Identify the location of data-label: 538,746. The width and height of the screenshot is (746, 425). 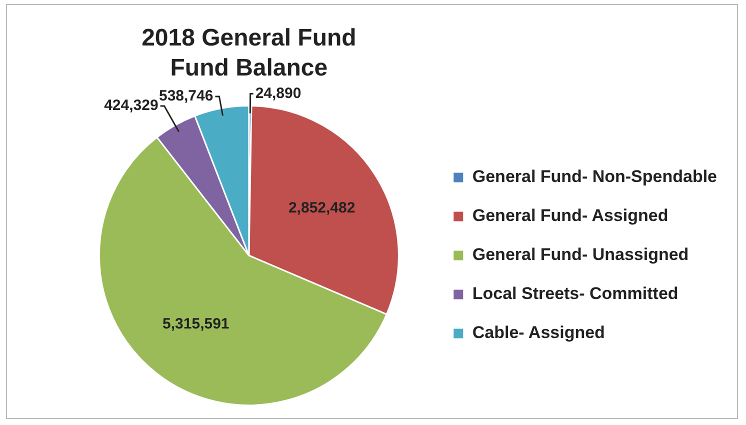
(186, 96).